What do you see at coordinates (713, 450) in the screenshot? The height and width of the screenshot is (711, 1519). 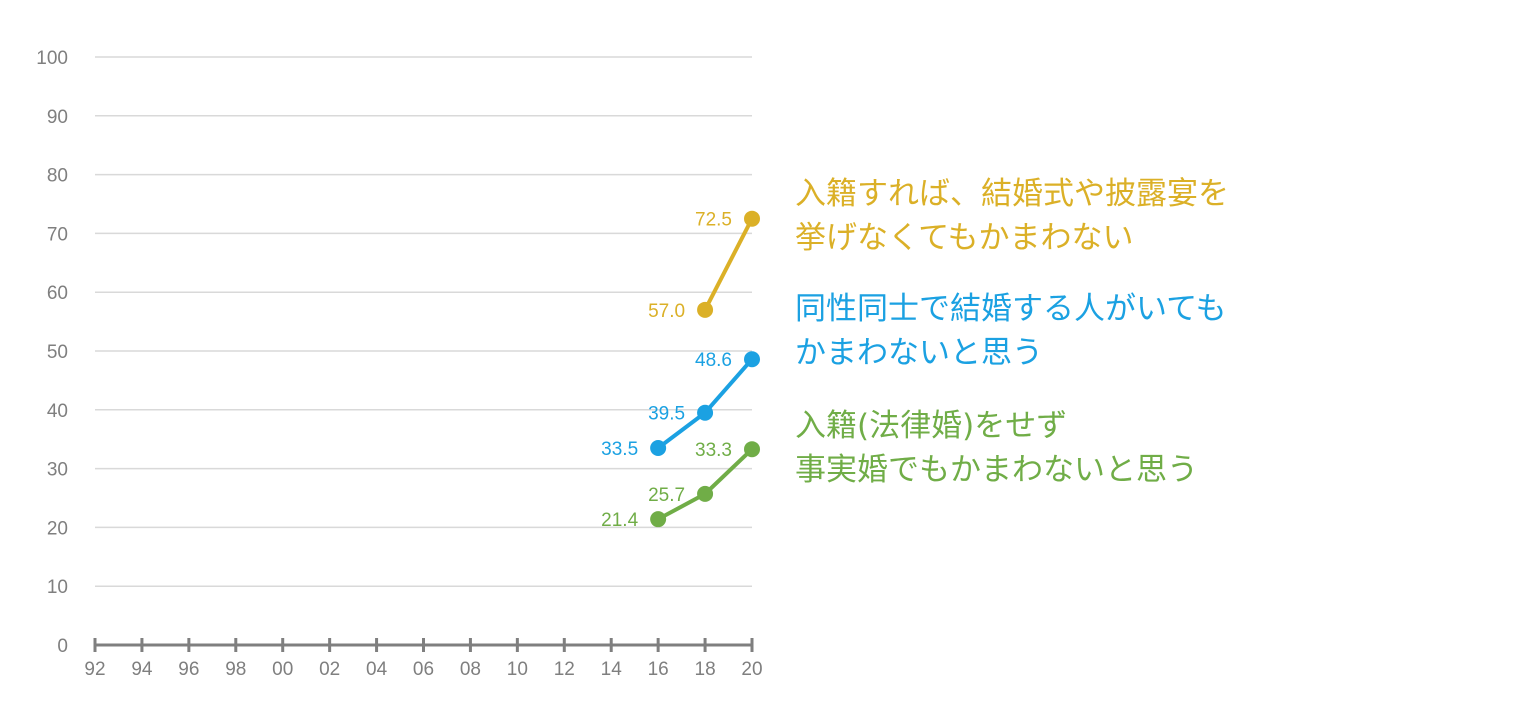 I see `data-label-green: 33.3` at bounding box center [713, 450].